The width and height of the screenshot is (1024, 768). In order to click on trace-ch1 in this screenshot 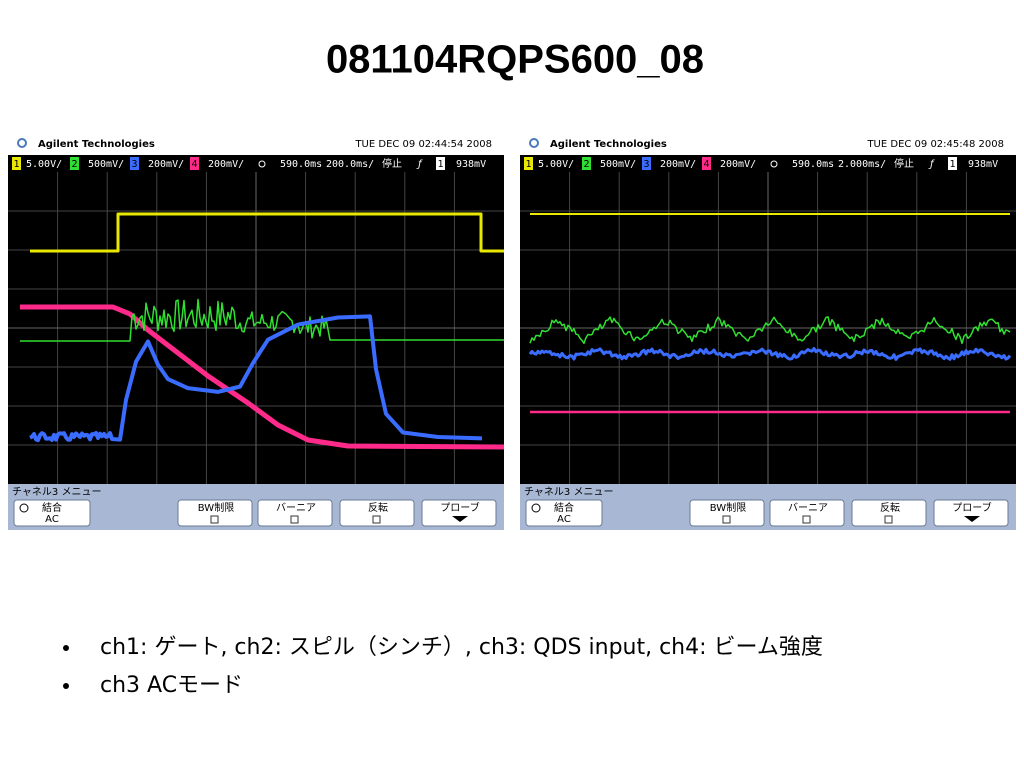, I will do `click(267, 232)`.